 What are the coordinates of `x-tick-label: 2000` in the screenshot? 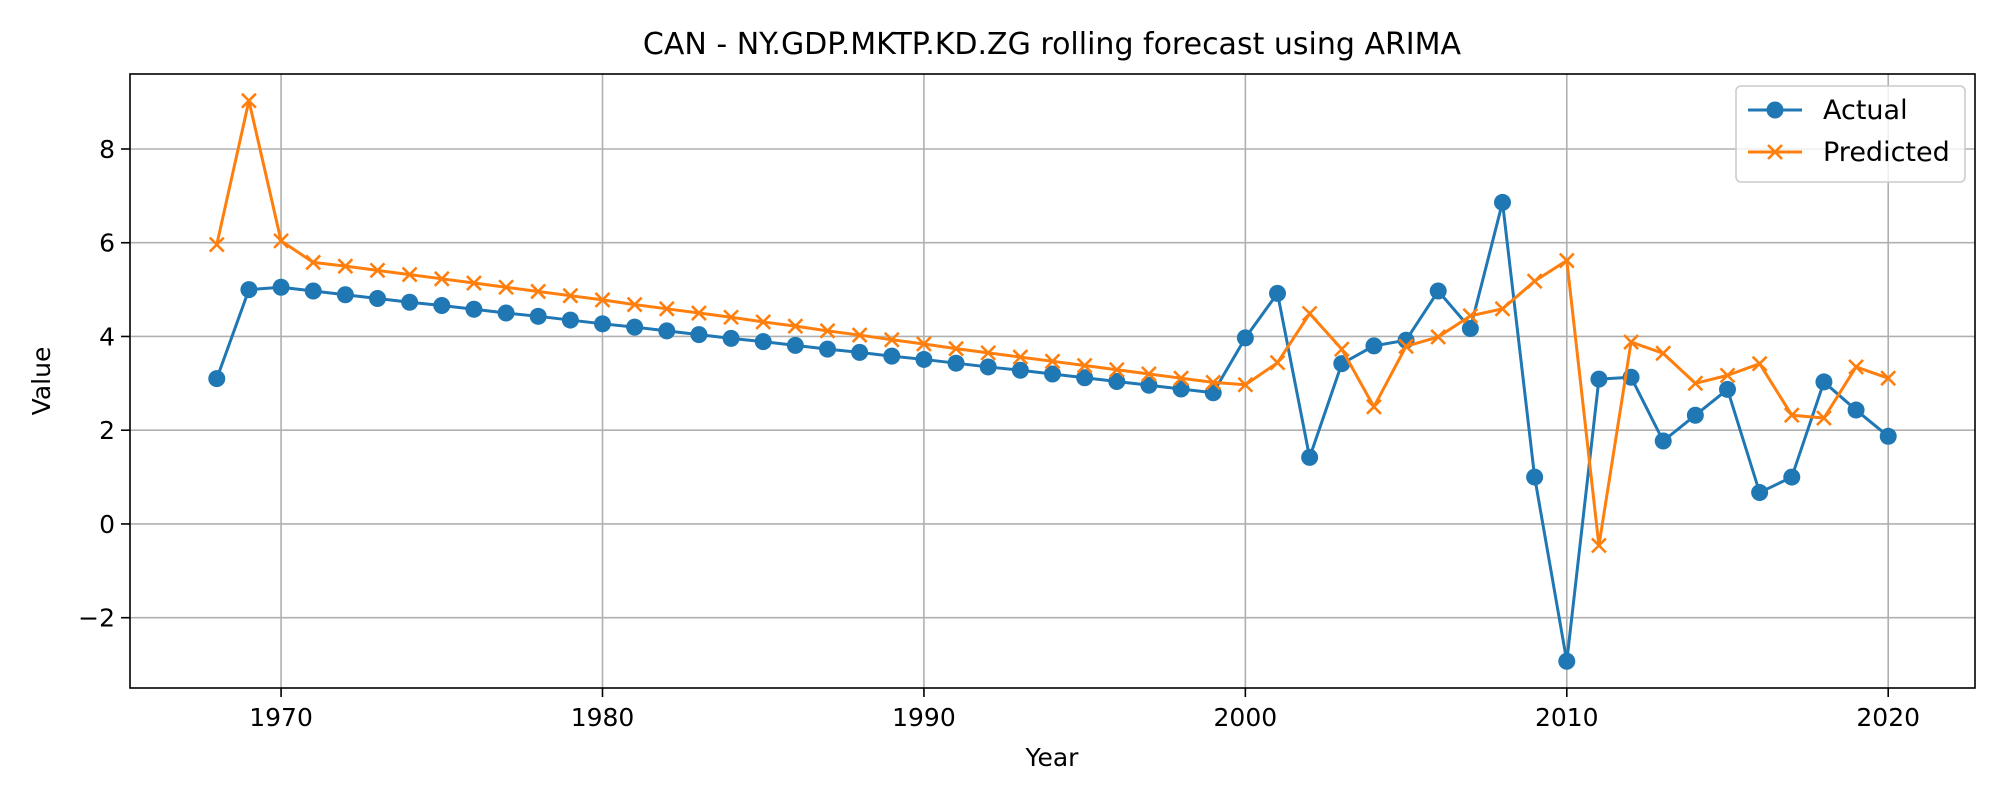 It's located at (1246, 717).